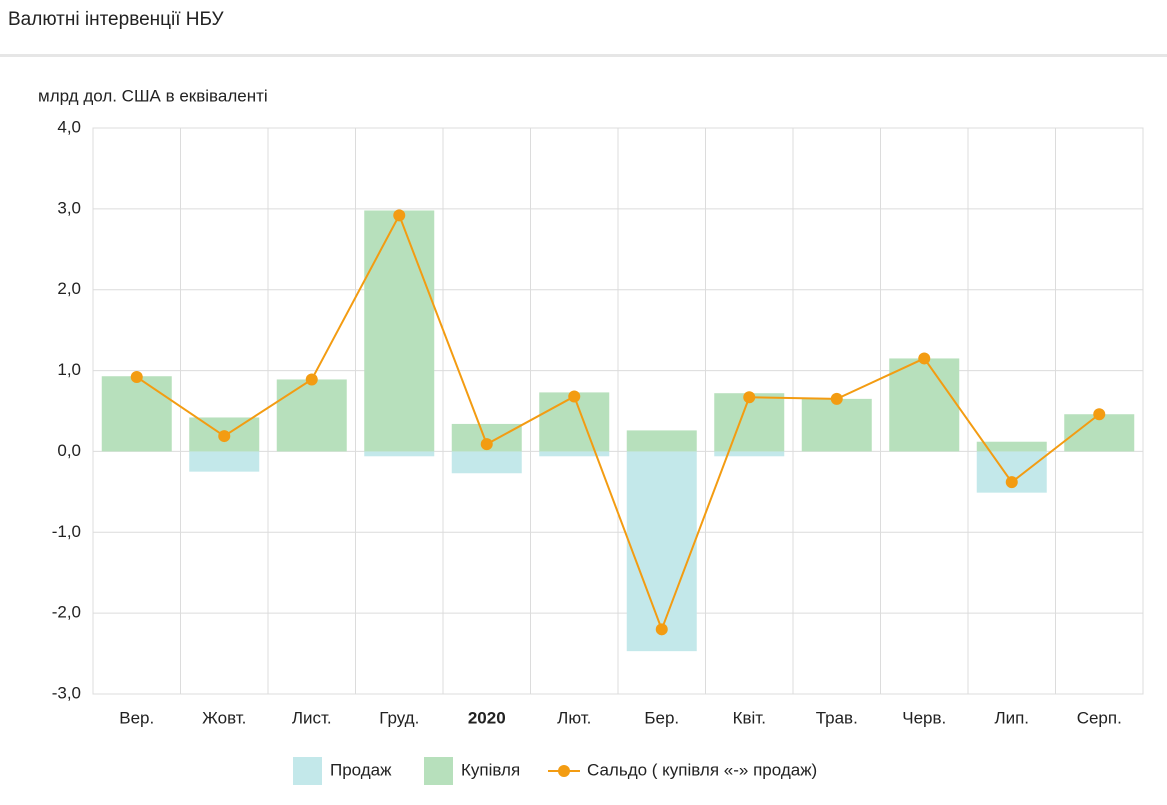 Image resolution: width=1167 pixels, height=805 pixels. What do you see at coordinates (924, 717) in the screenshot?
I see `x-tick-label: Черв.` at bounding box center [924, 717].